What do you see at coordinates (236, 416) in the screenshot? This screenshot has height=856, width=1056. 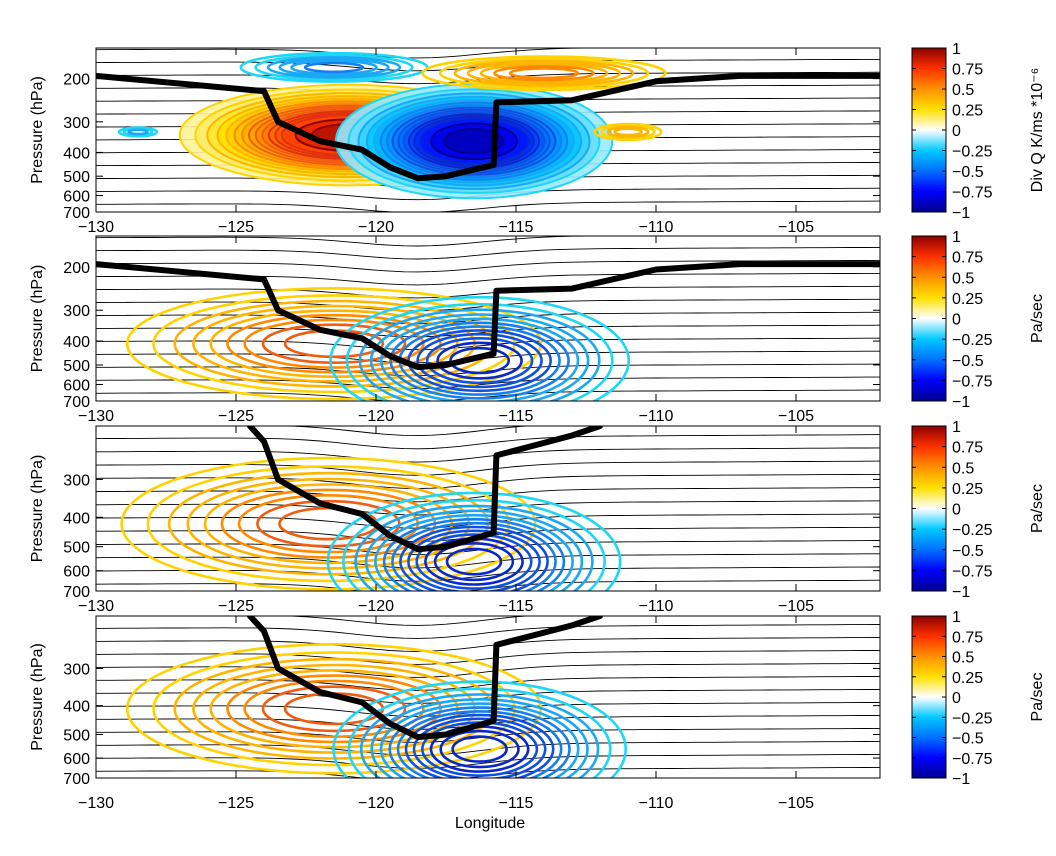 I see `x-tick-label: −125` at bounding box center [236, 416].